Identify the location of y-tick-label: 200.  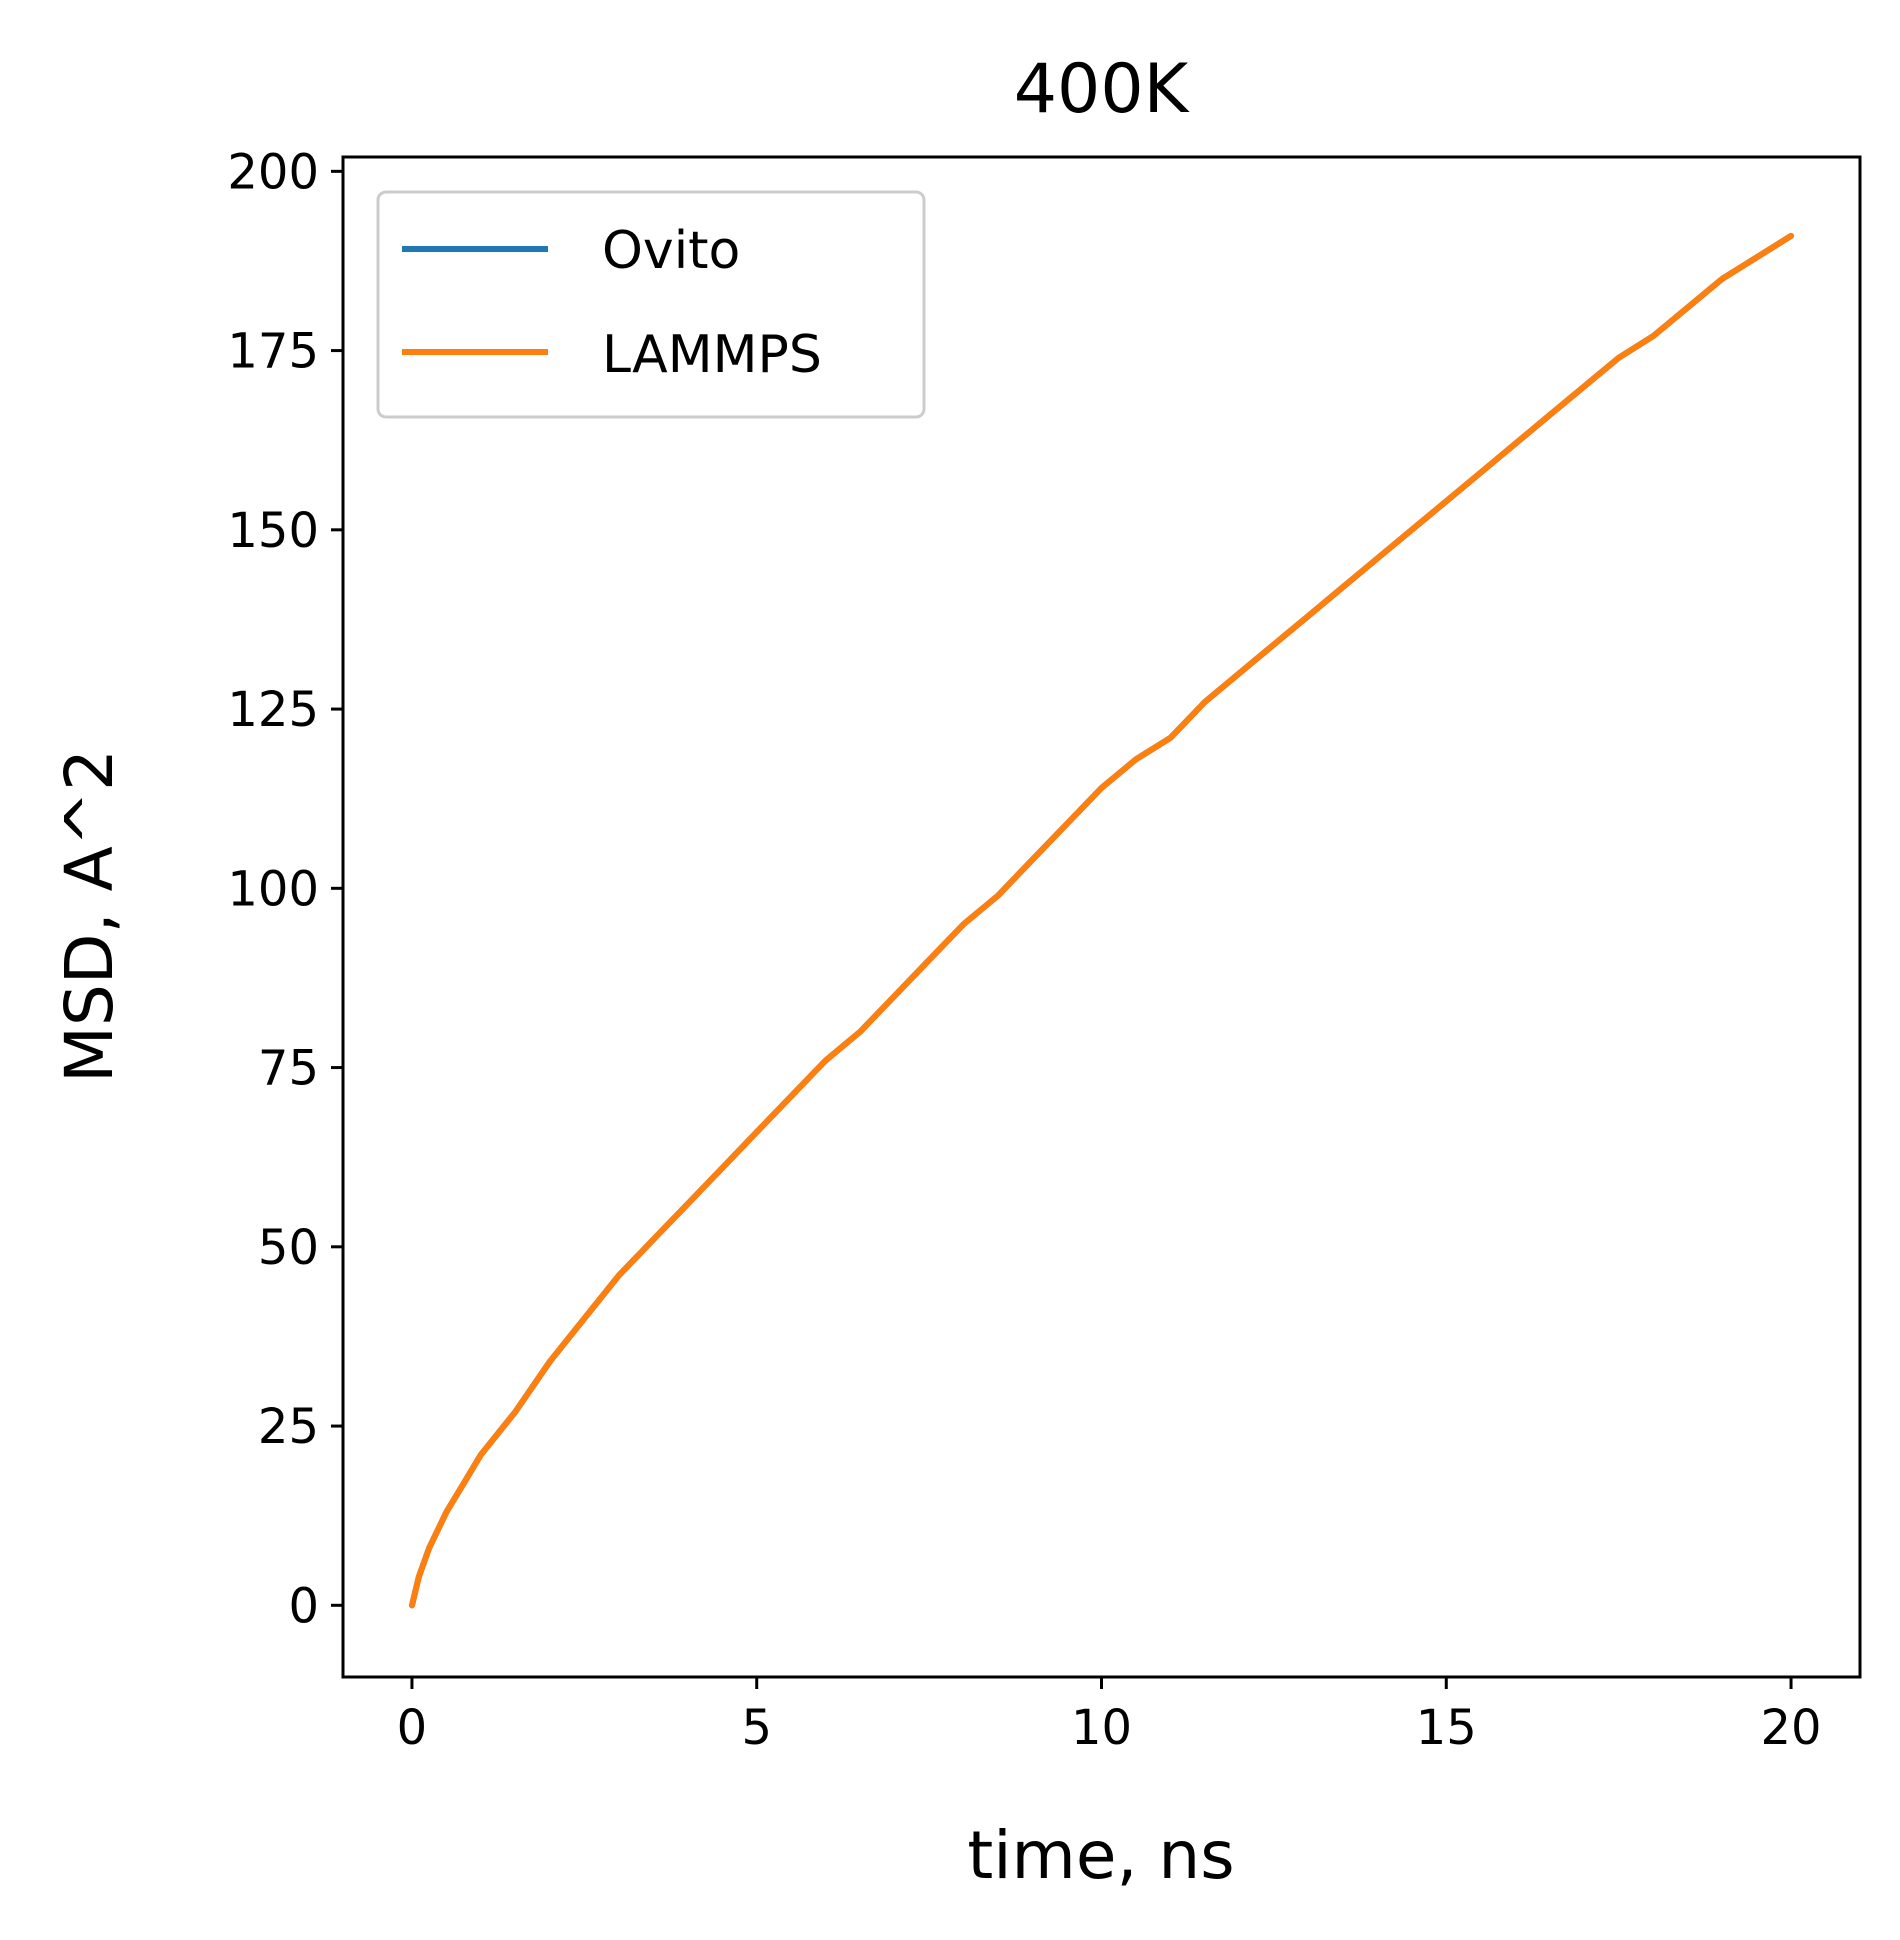
(273, 172).